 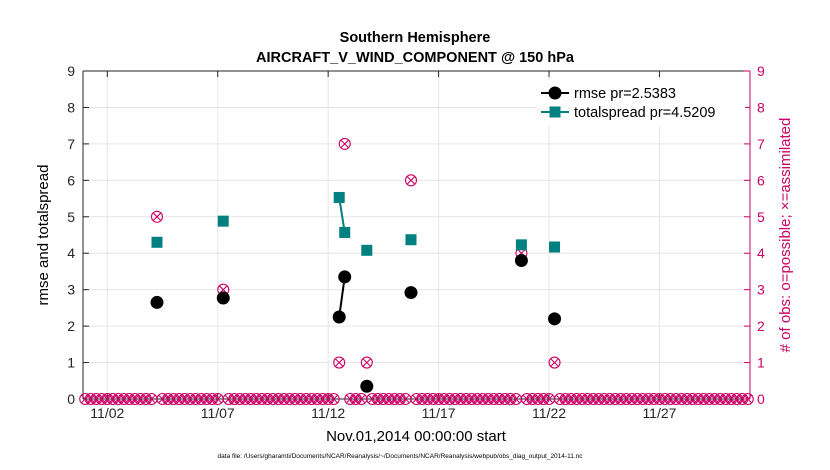 What do you see at coordinates (785, 235) in the screenshot?
I see `y2-axis-label: # of obs: o=possible; ×=assimilated` at bounding box center [785, 235].